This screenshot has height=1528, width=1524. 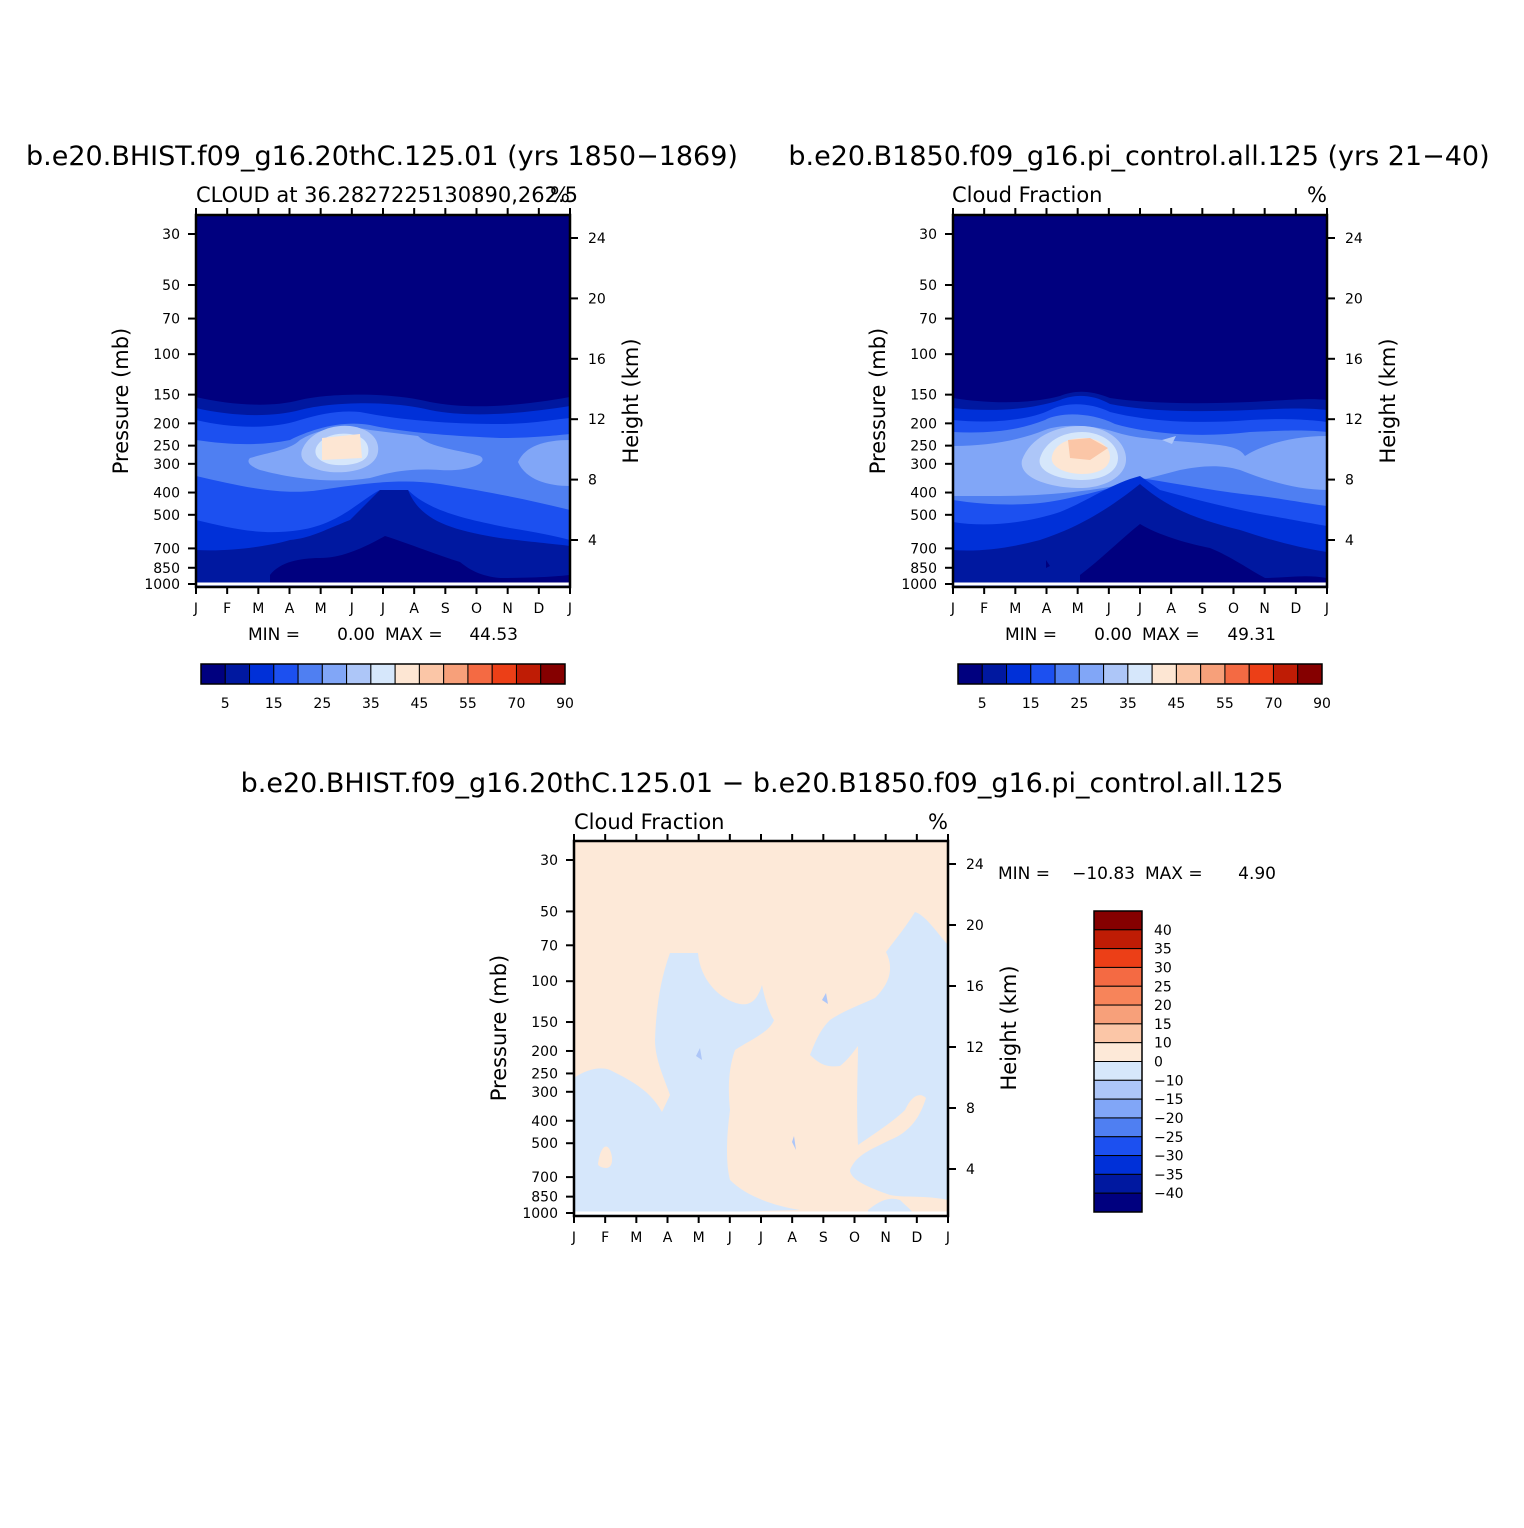 What do you see at coordinates (1048, 564) in the screenshot?
I see `contour-band-speck` at bounding box center [1048, 564].